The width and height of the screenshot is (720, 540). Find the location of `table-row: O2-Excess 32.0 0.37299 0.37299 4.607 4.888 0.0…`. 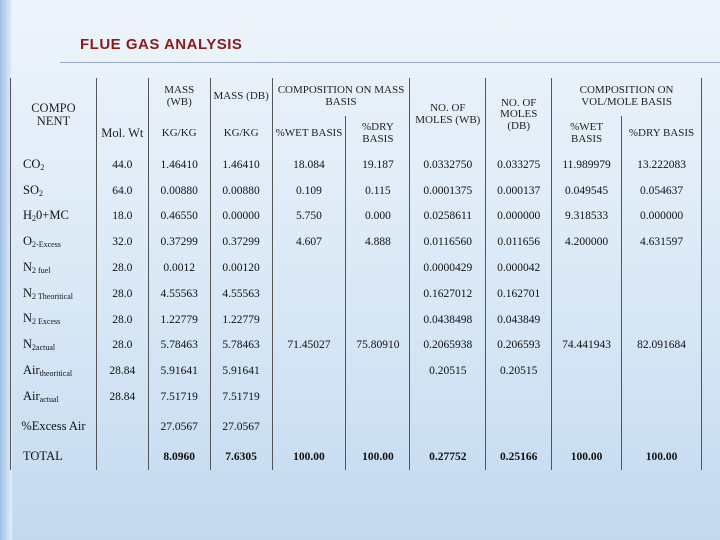

table-row: O2-Excess 32.0 0.37299 0.37299 4.607 4.888 0.0… is located at coordinates (356, 242).